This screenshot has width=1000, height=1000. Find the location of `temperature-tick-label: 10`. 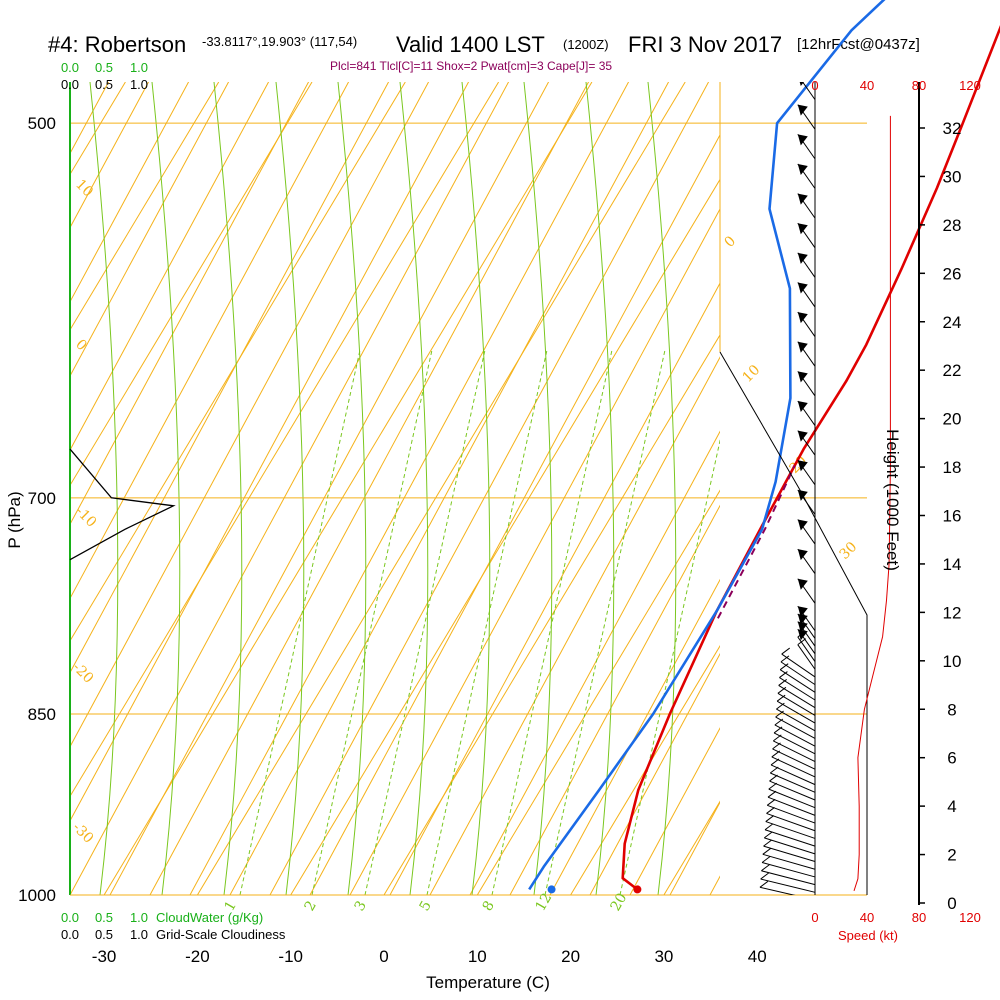

temperature-tick-label: 10 is located at coordinates (477, 956).